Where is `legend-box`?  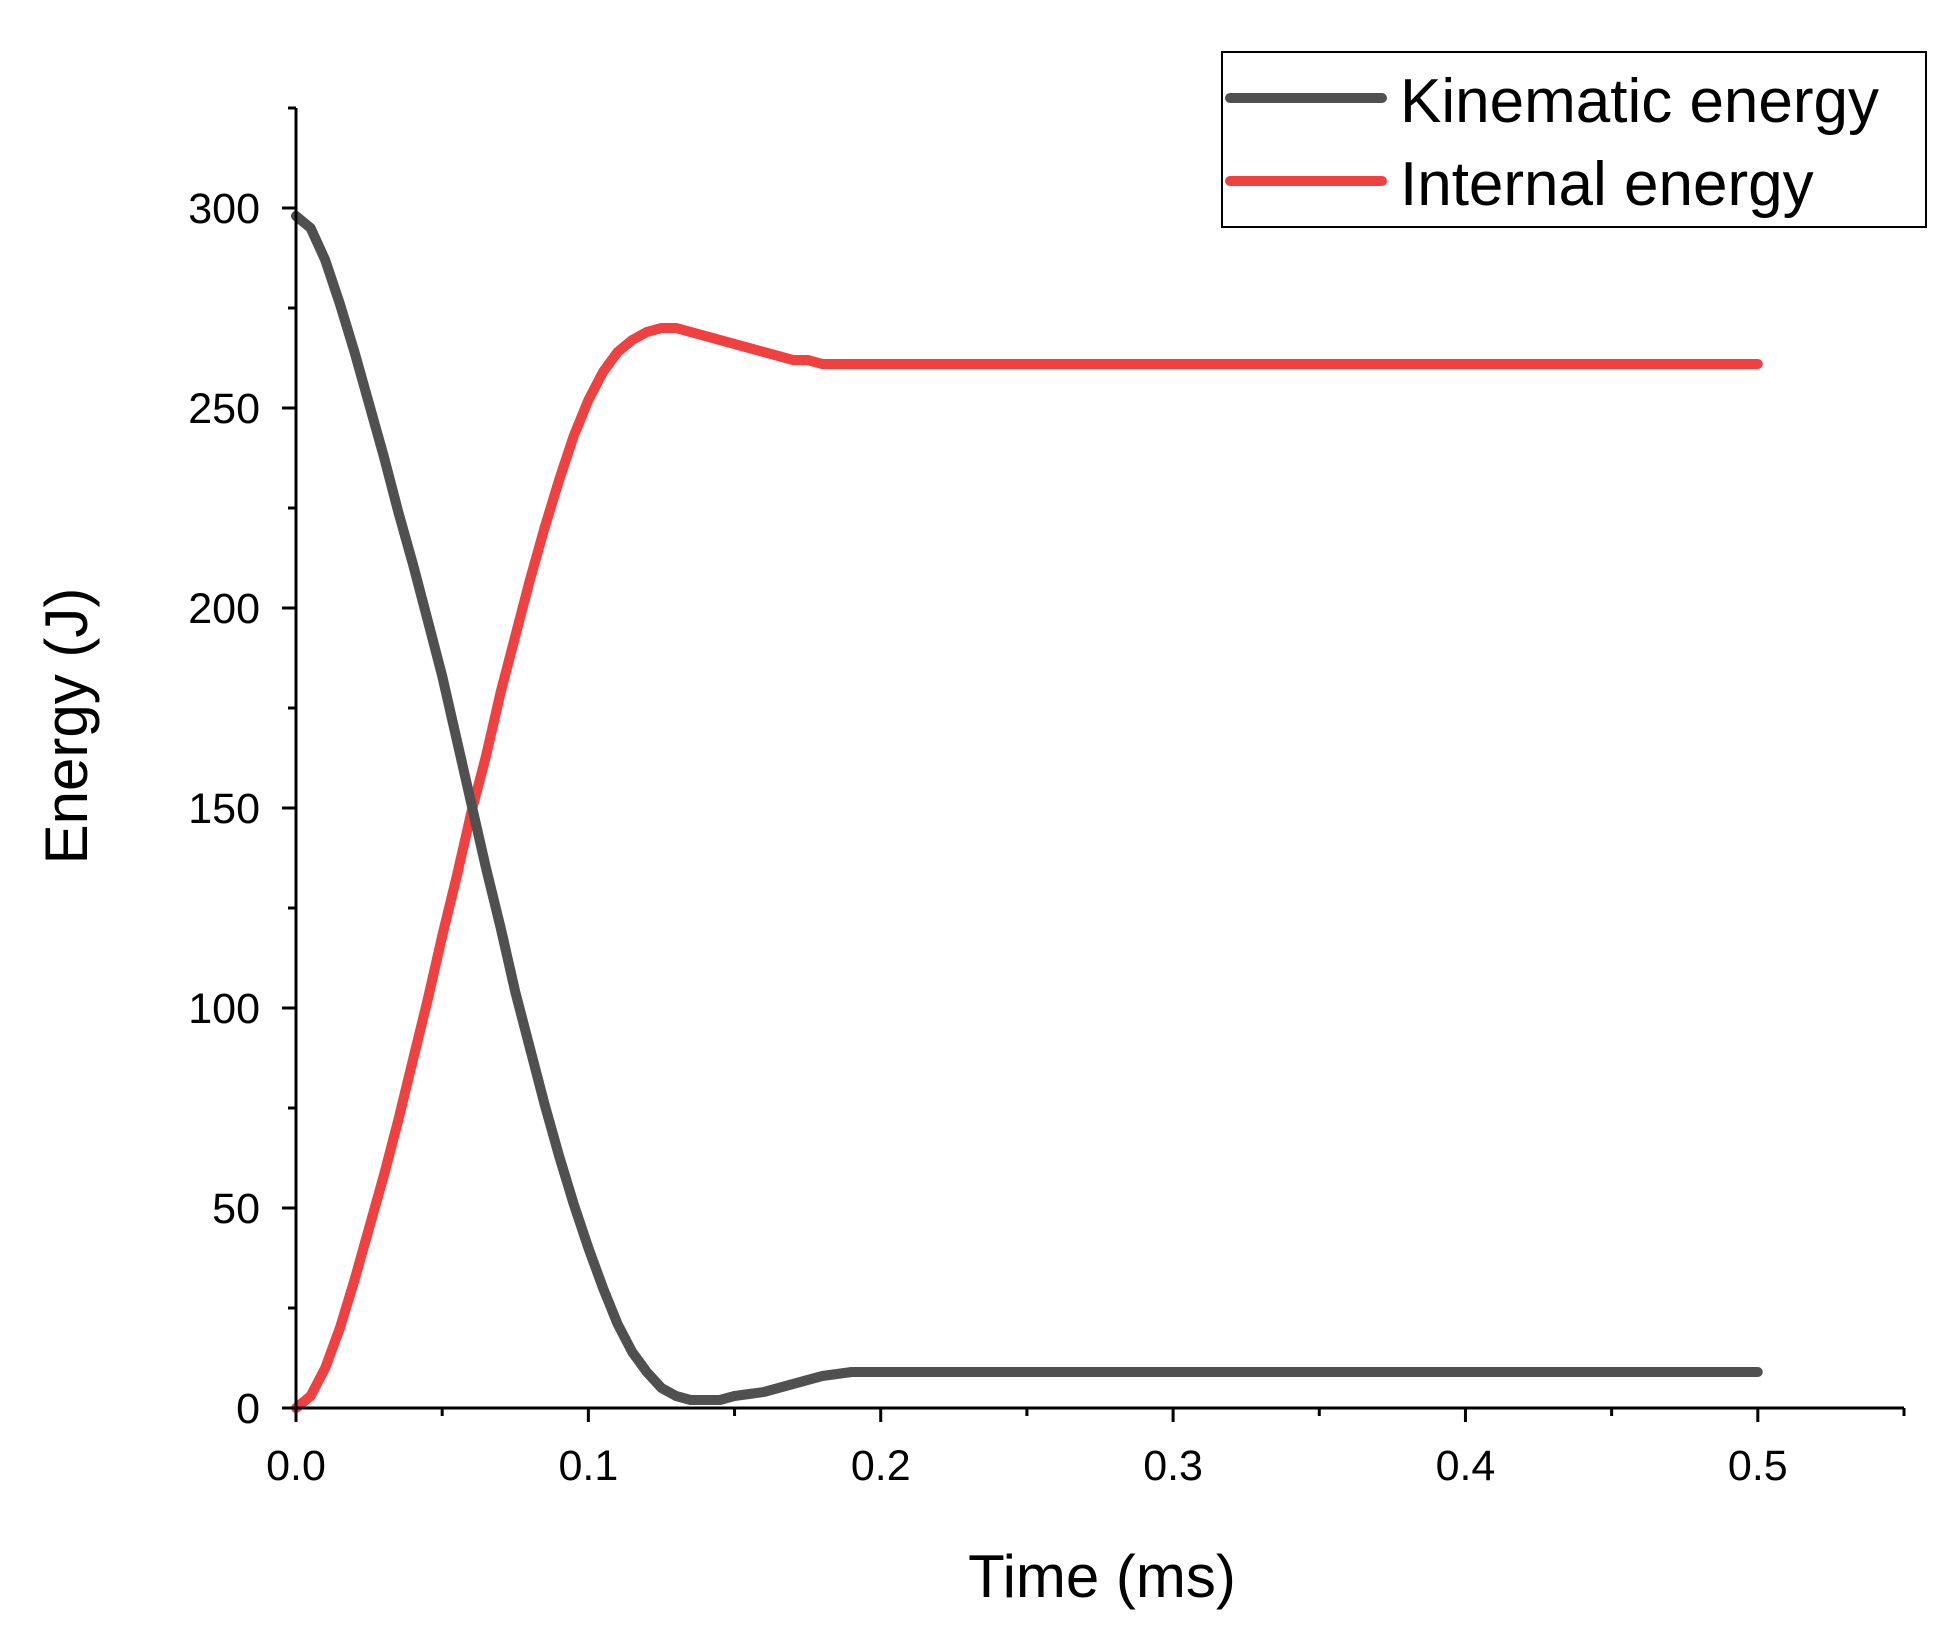
legend-box is located at coordinates (1574, 139).